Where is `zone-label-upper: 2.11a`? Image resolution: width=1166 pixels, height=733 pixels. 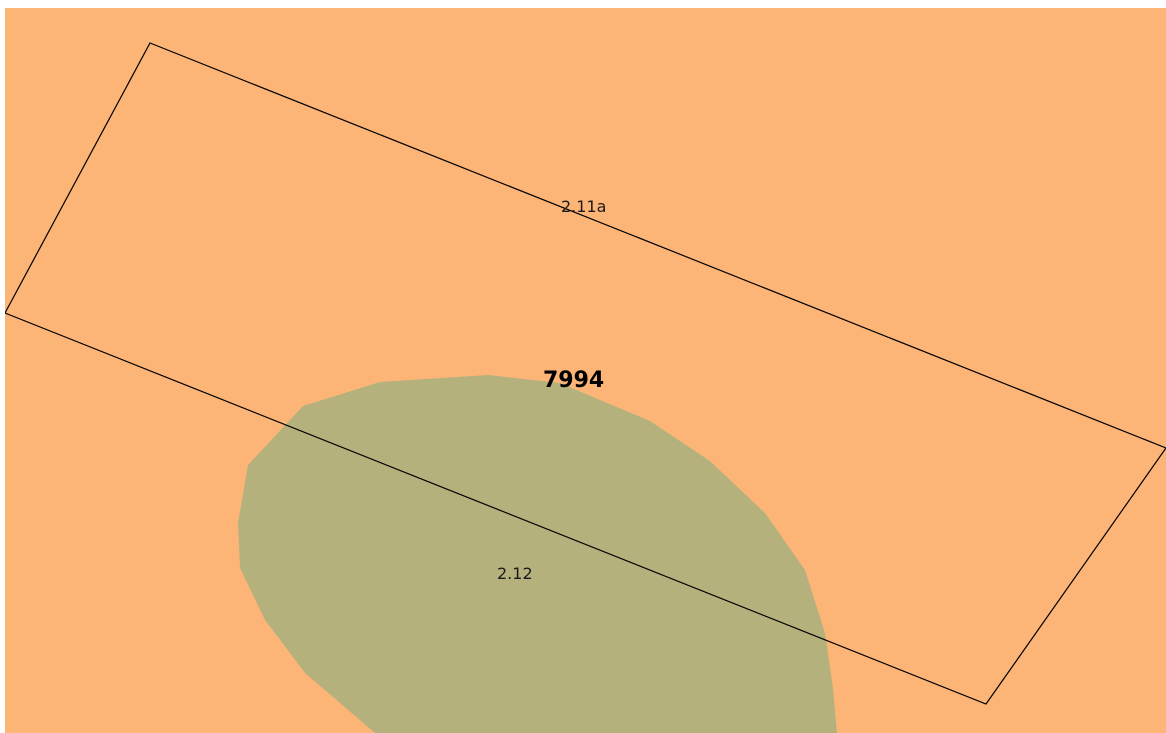
zone-label-upper: 2.11a is located at coordinates (583, 206).